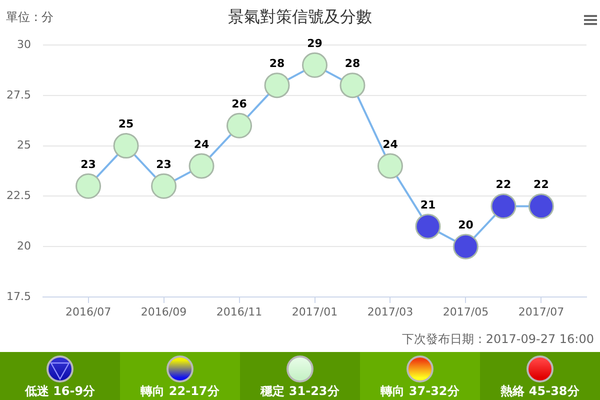  What do you see at coordinates (163, 311) in the screenshot?
I see `x-tick-label: 2016/09` at bounding box center [163, 311].